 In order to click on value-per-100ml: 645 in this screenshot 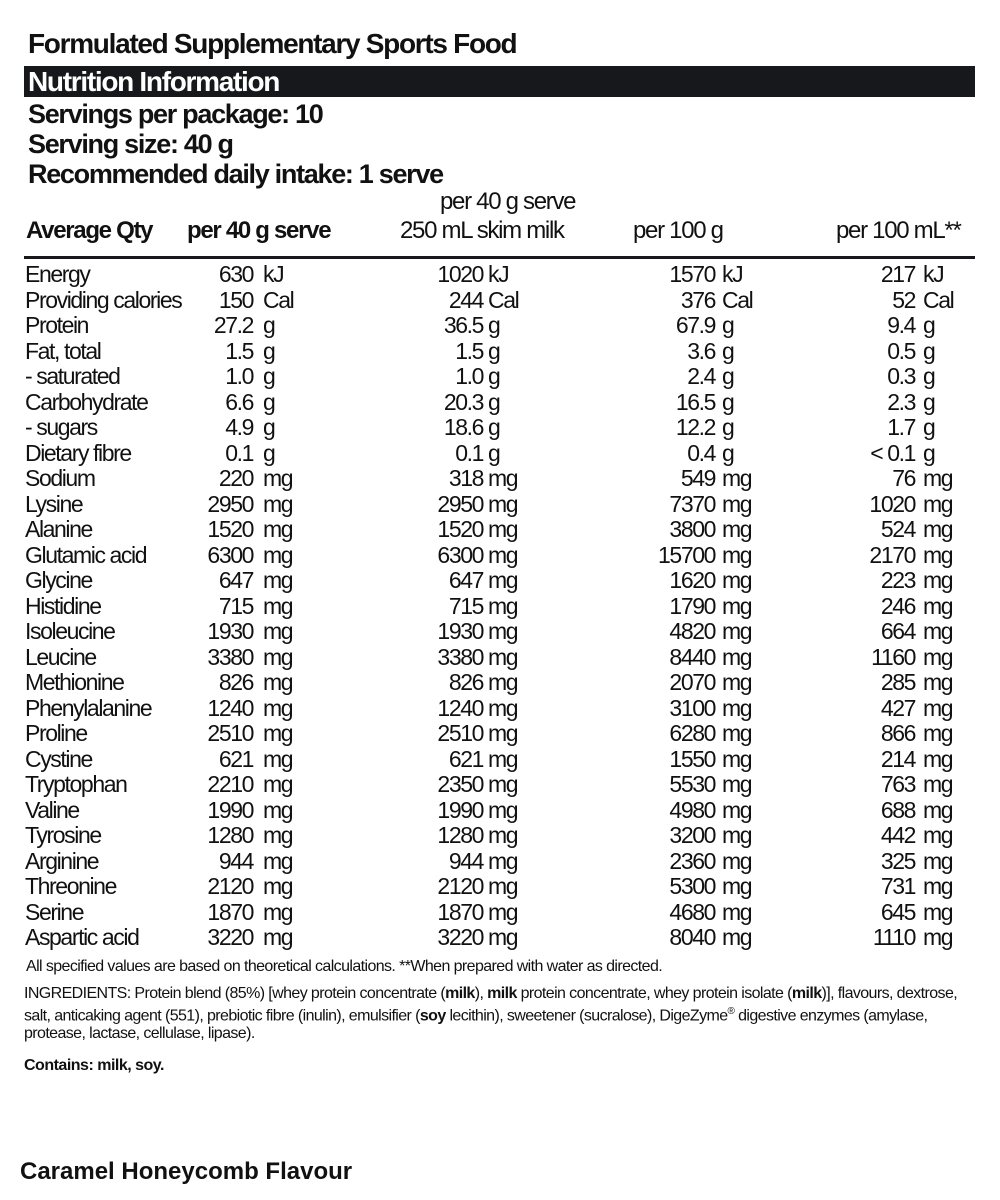, I will do `click(898, 911)`.